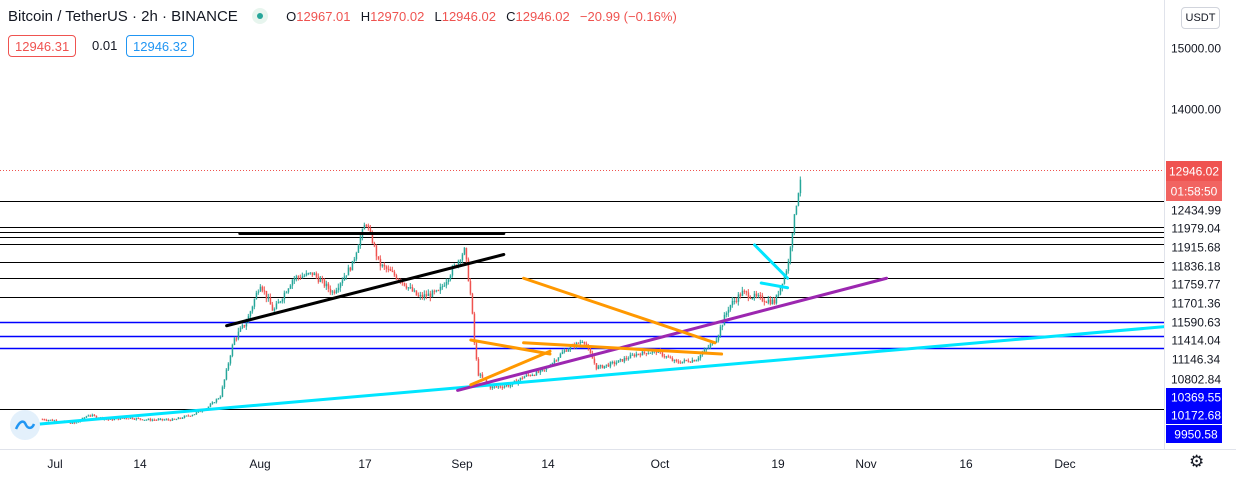  What do you see at coordinates (259, 16) in the screenshot?
I see `market-status-icon` at bounding box center [259, 16].